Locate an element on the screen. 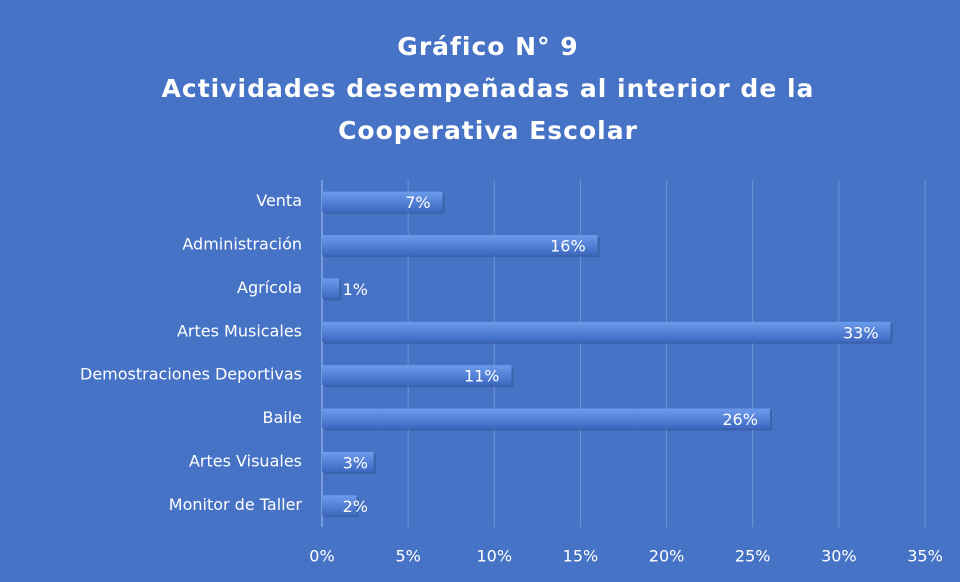 Image resolution: width=960 pixels, height=582 pixels. x-tick-label: 35% is located at coordinates (925, 556).